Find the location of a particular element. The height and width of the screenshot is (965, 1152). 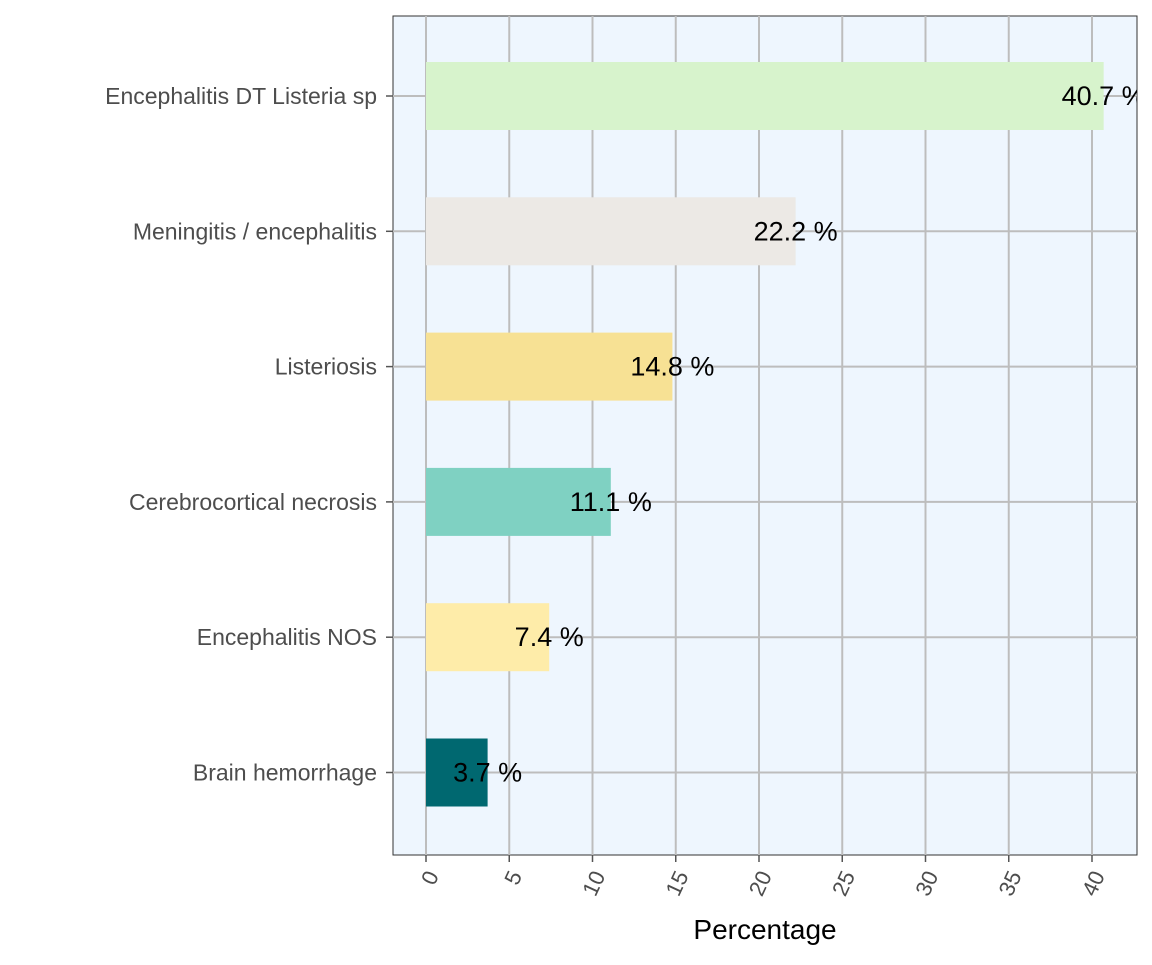

x-tick-label: 40 is located at coordinates (1093, 883).